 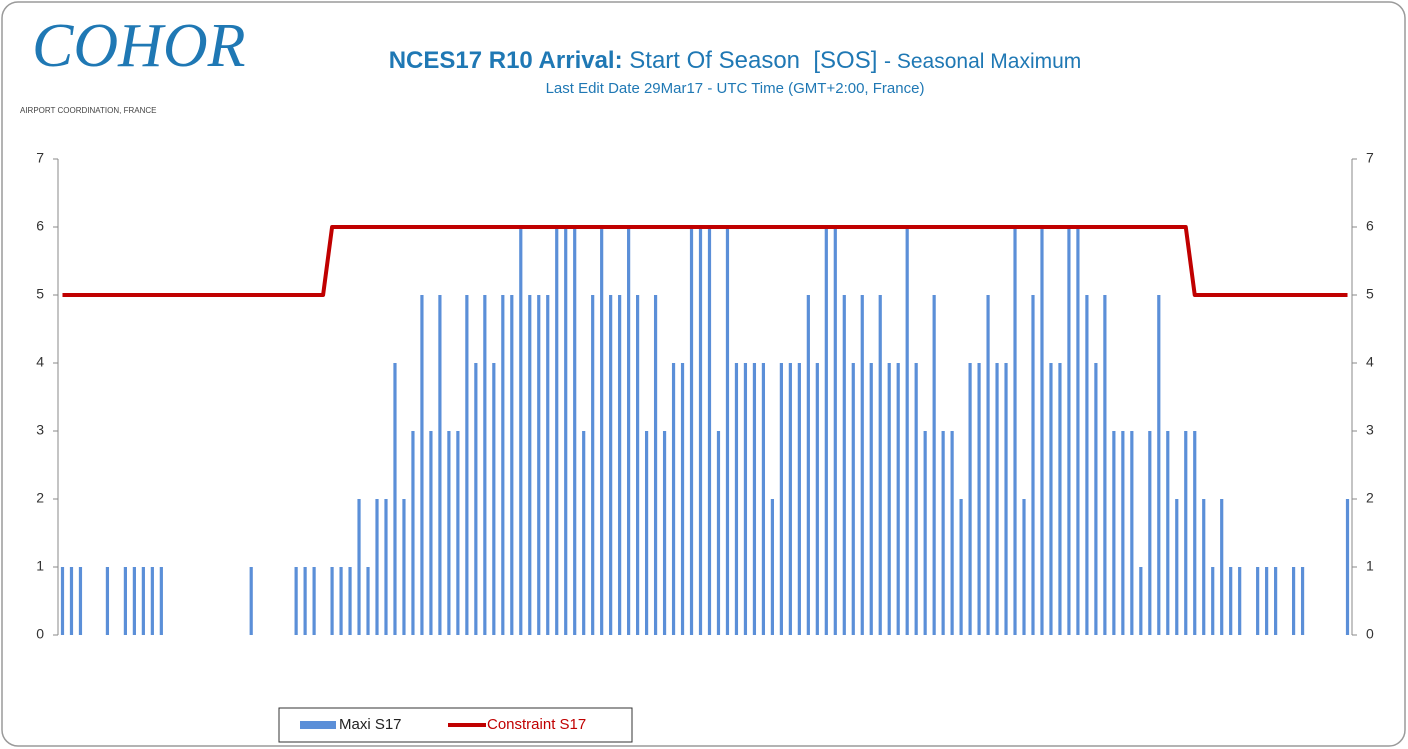 I want to click on y-tick-label: 1, so click(x=40, y=566).